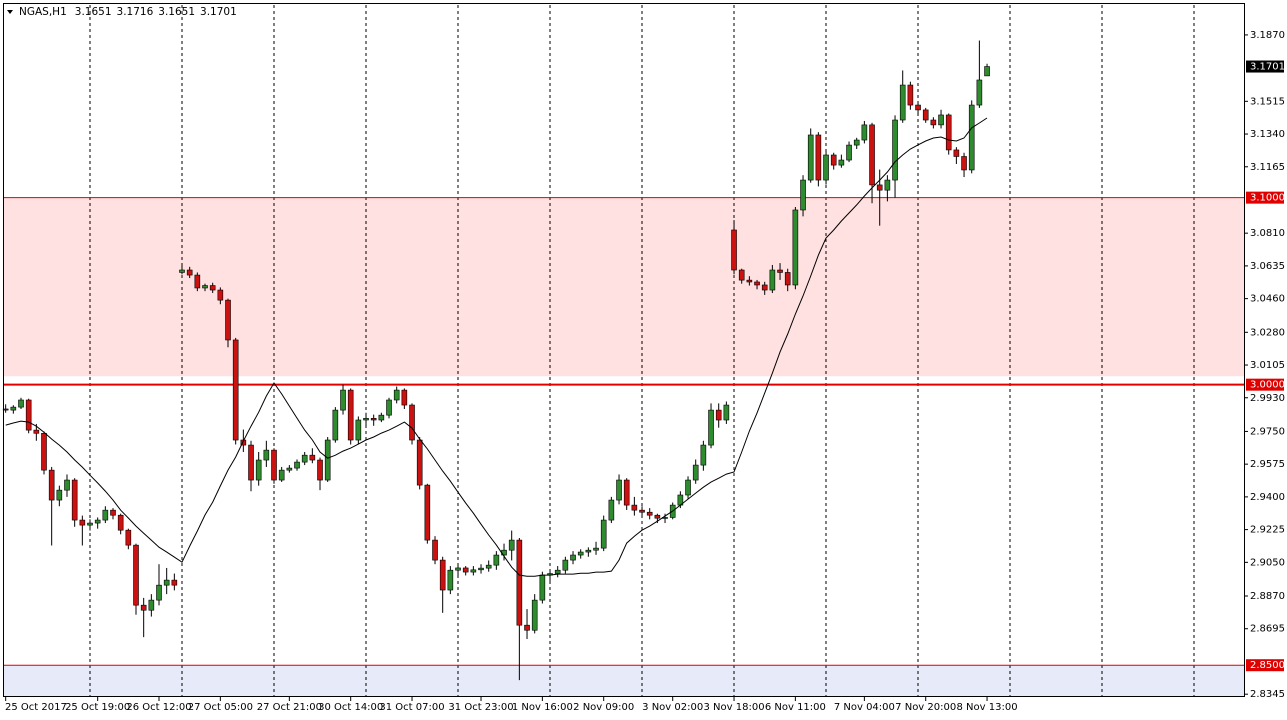 The height and width of the screenshot is (720, 1287). Describe the element at coordinates (135, 12) in the screenshot. I see `high-value: 3.1716` at that location.